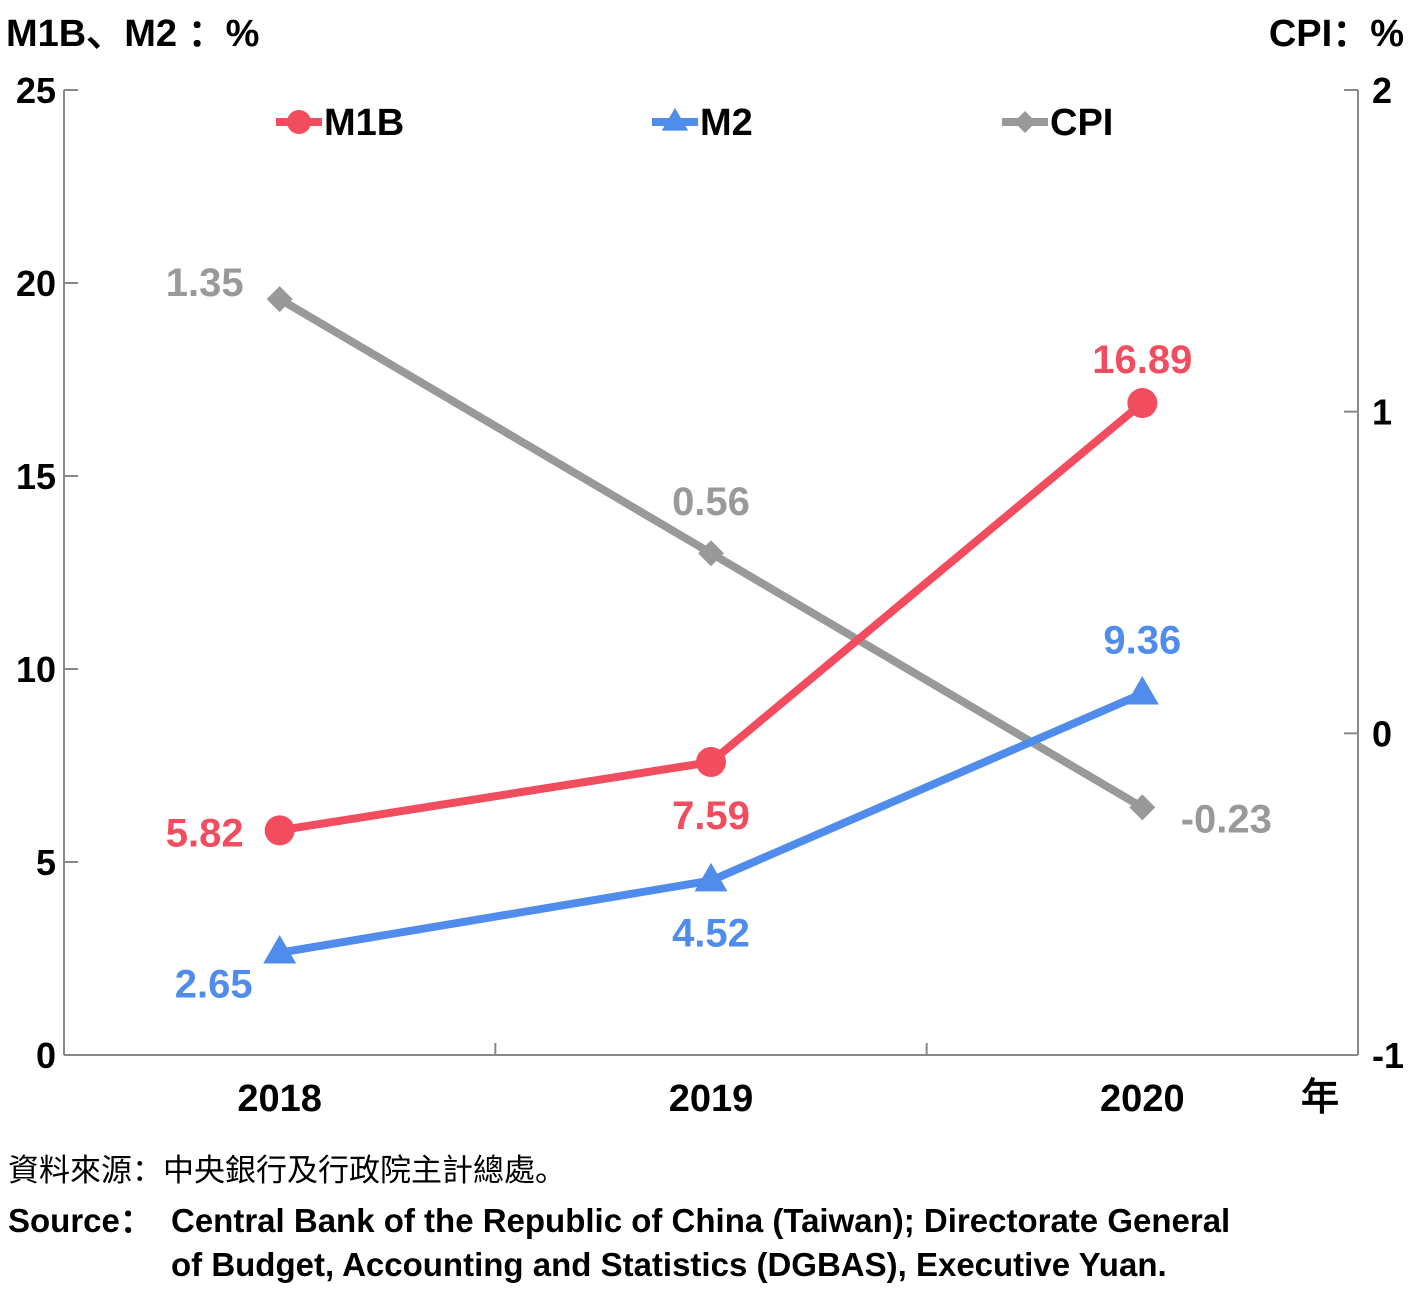 Image resolution: width=1410 pixels, height=1290 pixels. What do you see at coordinates (1142, 360) in the screenshot?
I see `data-label-m1b: 16.89` at bounding box center [1142, 360].